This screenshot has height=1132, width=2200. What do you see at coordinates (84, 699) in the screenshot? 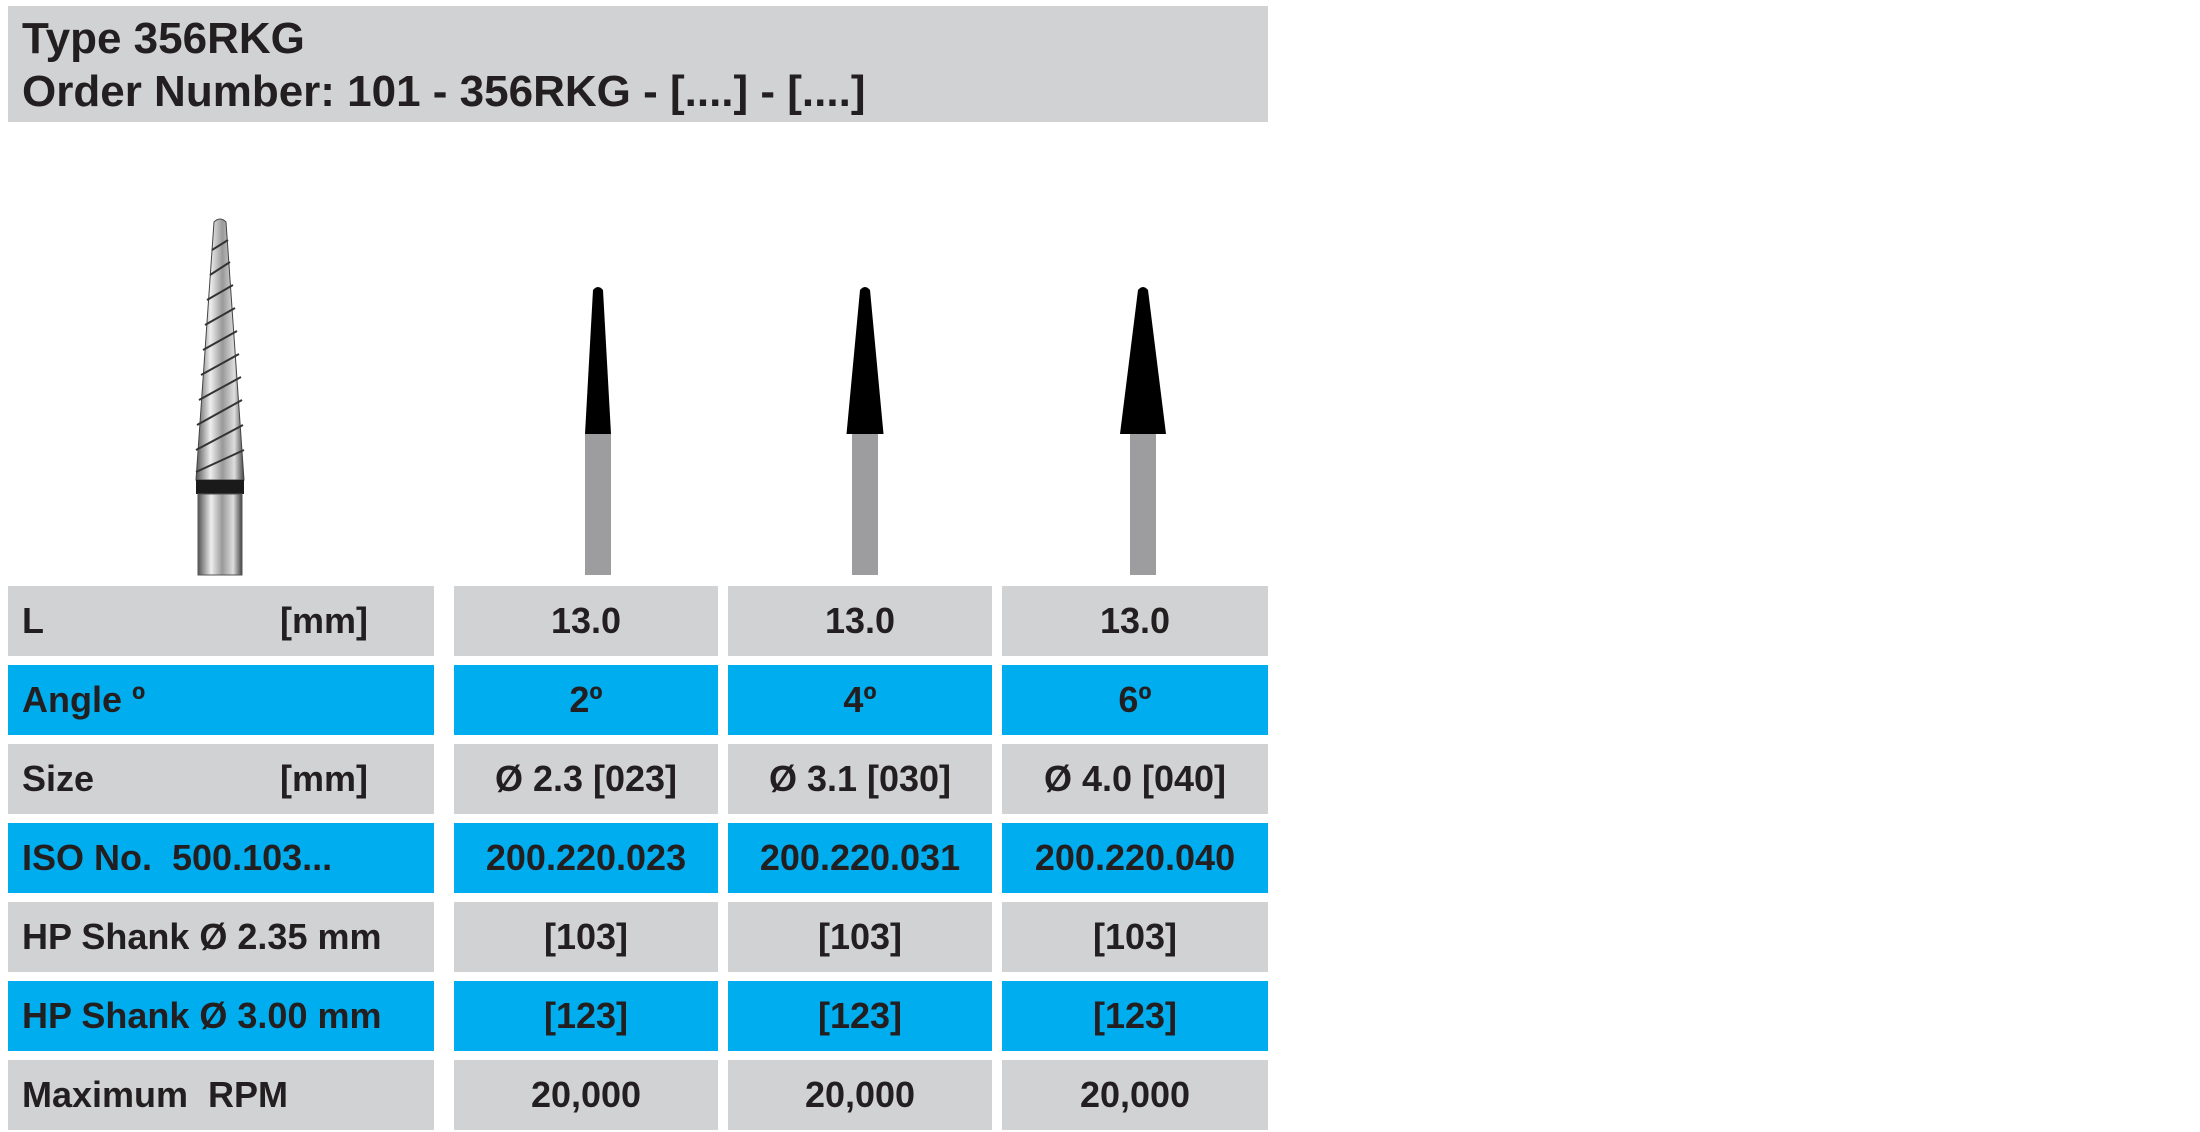
I see `label-text: Angle º` at bounding box center [84, 699].